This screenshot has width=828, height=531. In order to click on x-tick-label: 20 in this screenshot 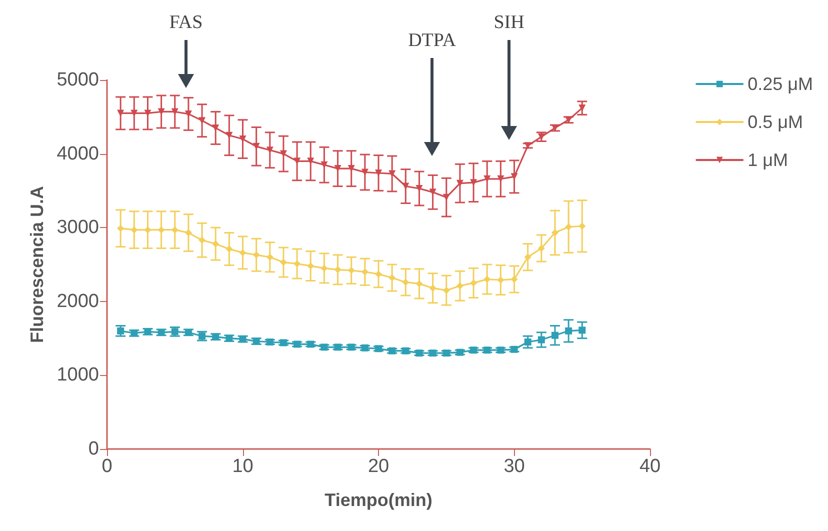, I will do `click(379, 466)`.